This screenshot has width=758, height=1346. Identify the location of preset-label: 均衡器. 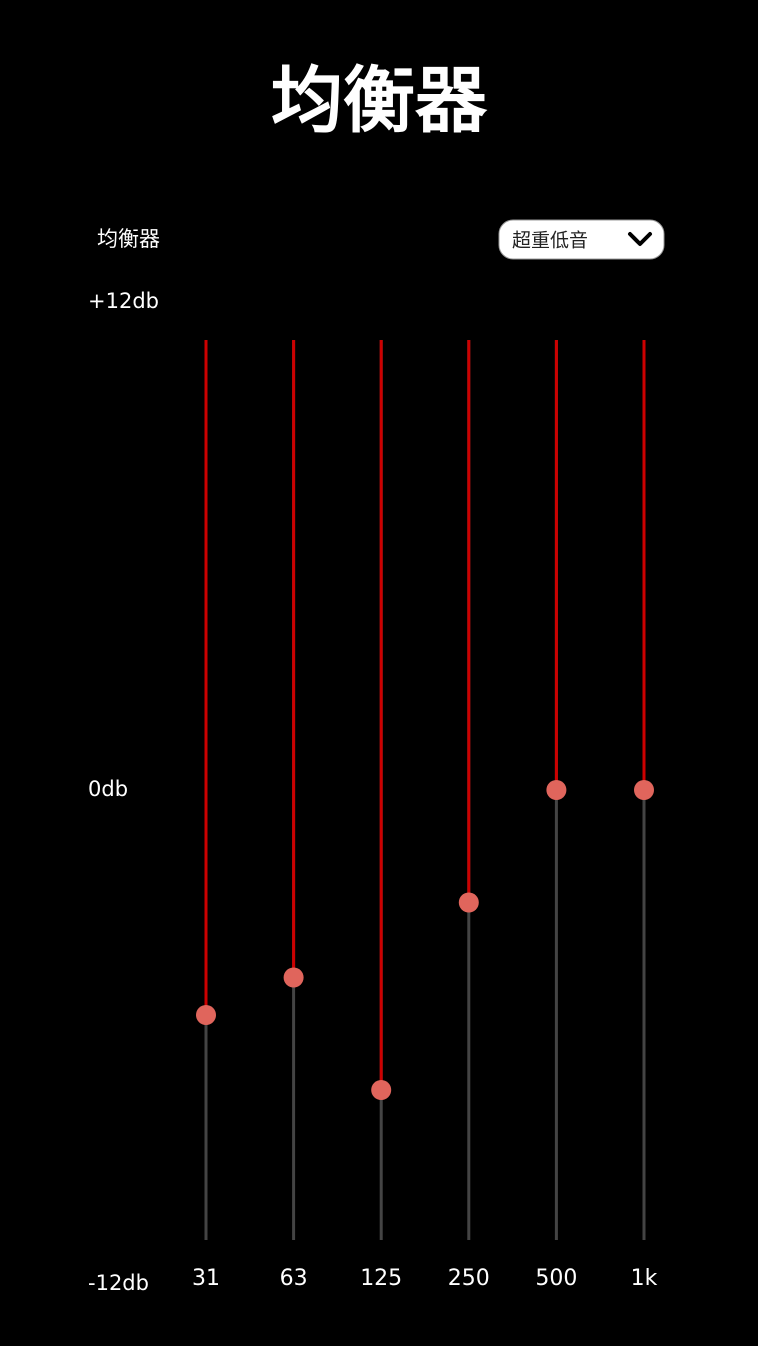
(128, 239).